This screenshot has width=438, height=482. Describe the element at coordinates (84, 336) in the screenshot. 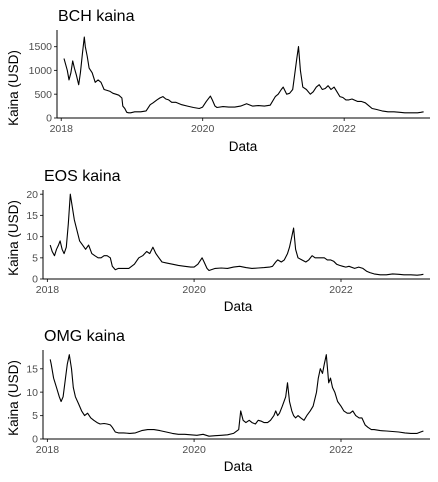

I see `chart-title: OMG kaina` at that location.